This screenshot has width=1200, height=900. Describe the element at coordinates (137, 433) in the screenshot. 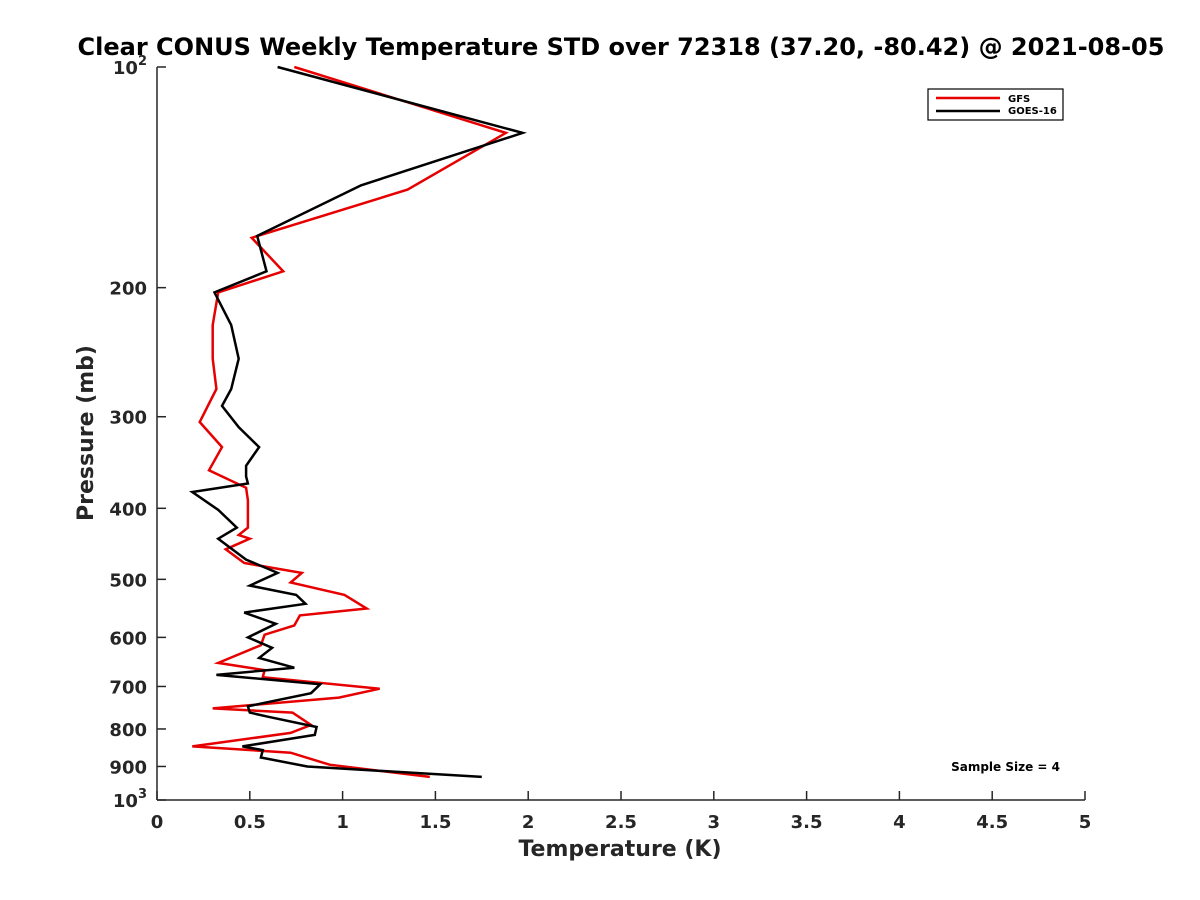

I see `y-axis: 10² 200 300 400 500 600 700 800 900 10³` at that location.